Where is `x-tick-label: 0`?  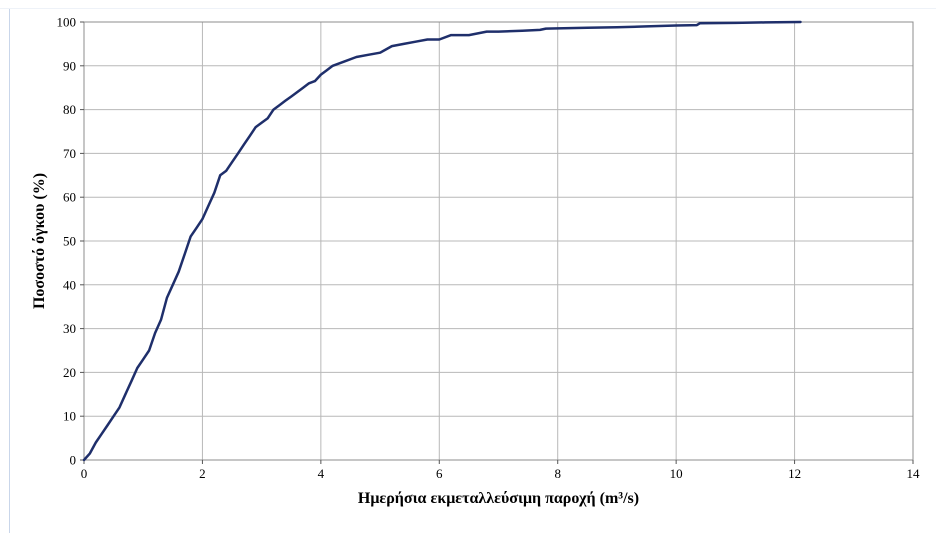
x-tick-label: 0 is located at coordinates (84, 473).